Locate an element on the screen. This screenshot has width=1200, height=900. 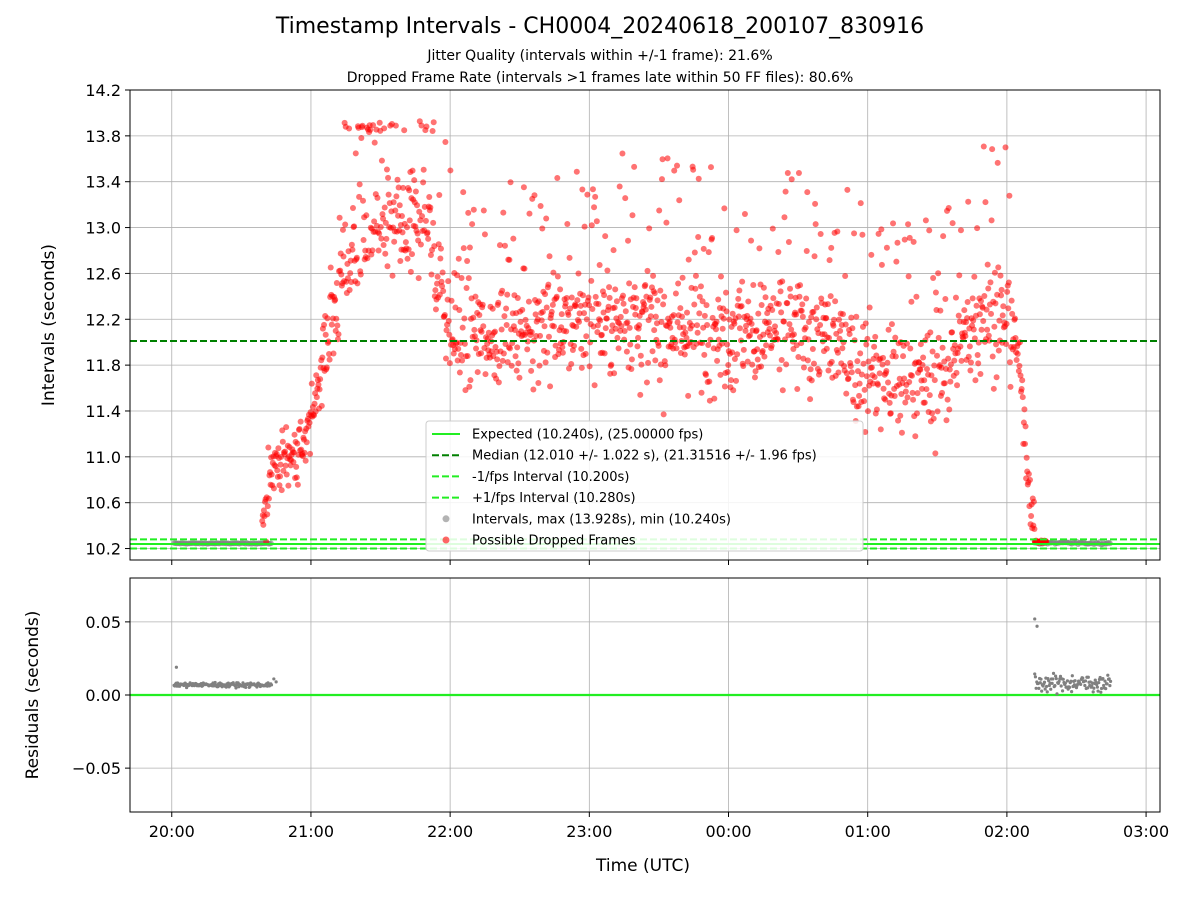
legend-entry: -1/fps Interval (10.200s) is located at coordinates (550, 477).